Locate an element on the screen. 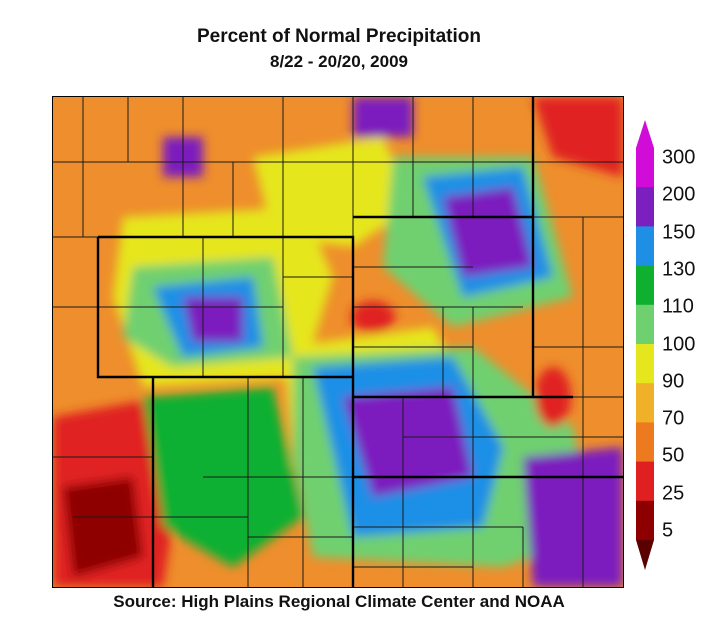 This screenshot has width=720, height=644. legend-colorbar is located at coordinates (645, 345).